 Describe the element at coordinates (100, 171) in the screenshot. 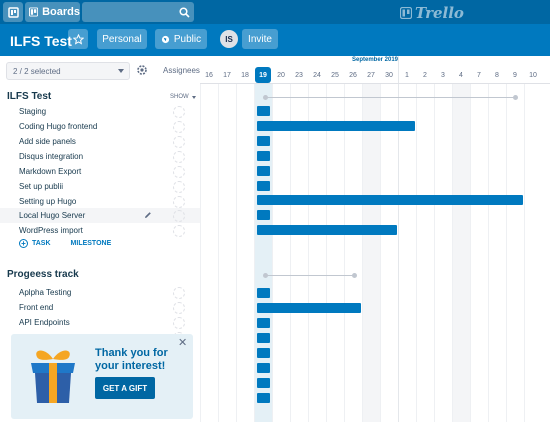

I see `task-row: Markdown Export` at that location.